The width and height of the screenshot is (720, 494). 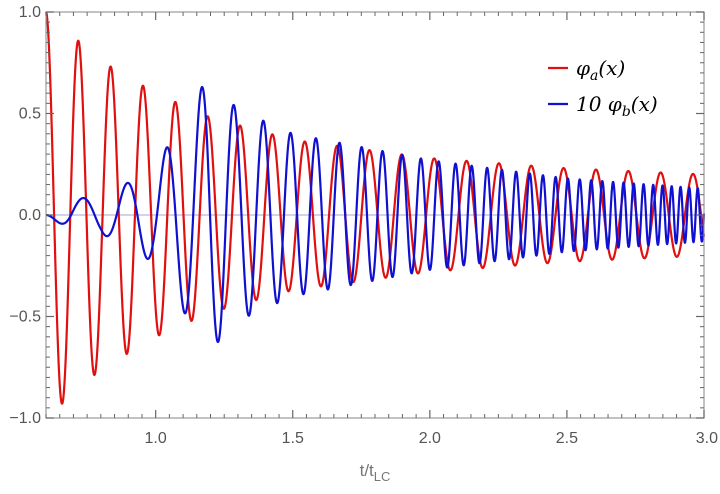 I want to click on x-tick-label: 2.5, so click(x=567, y=438).